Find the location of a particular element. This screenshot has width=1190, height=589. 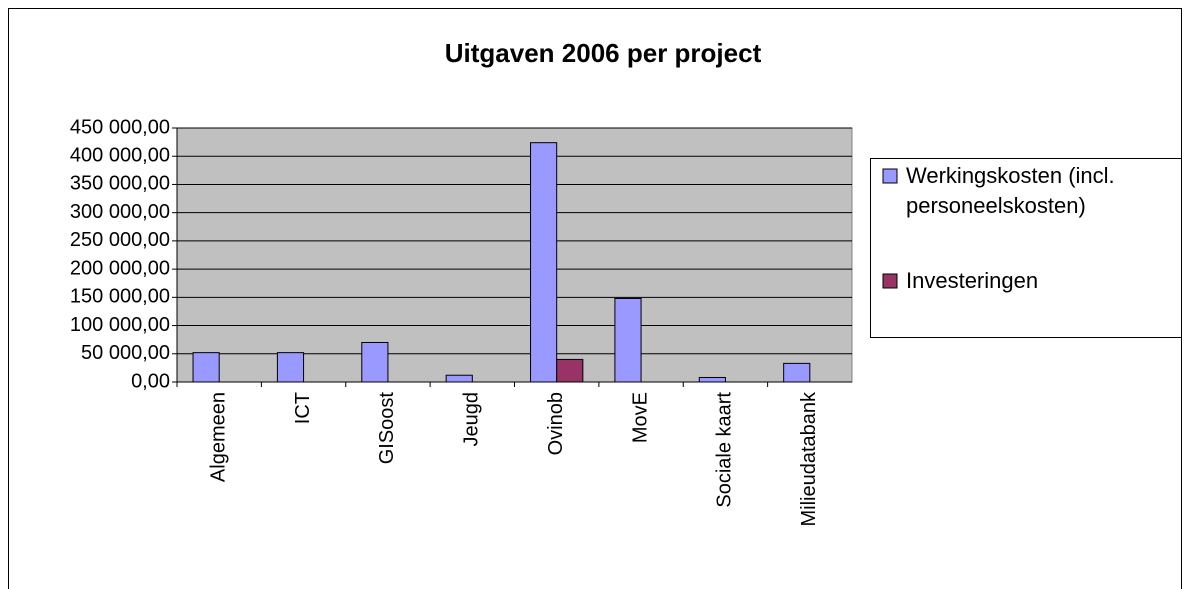

legend-label: Werkingskosten (incl. personeelskosten) is located at coordinates (1010, 190).